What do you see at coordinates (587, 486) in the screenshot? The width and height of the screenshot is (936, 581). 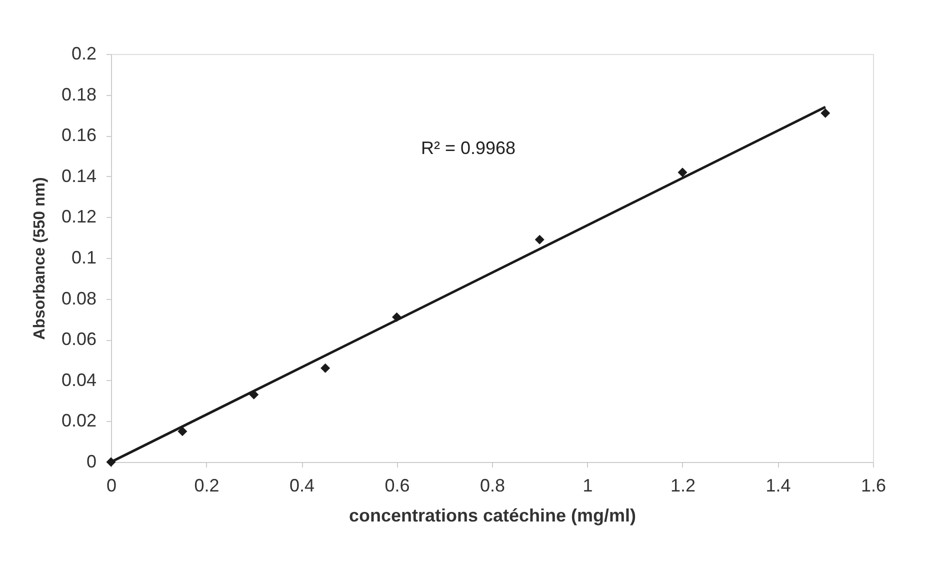 I see `x-tick-label: 1` at bounding box center [587, 486].